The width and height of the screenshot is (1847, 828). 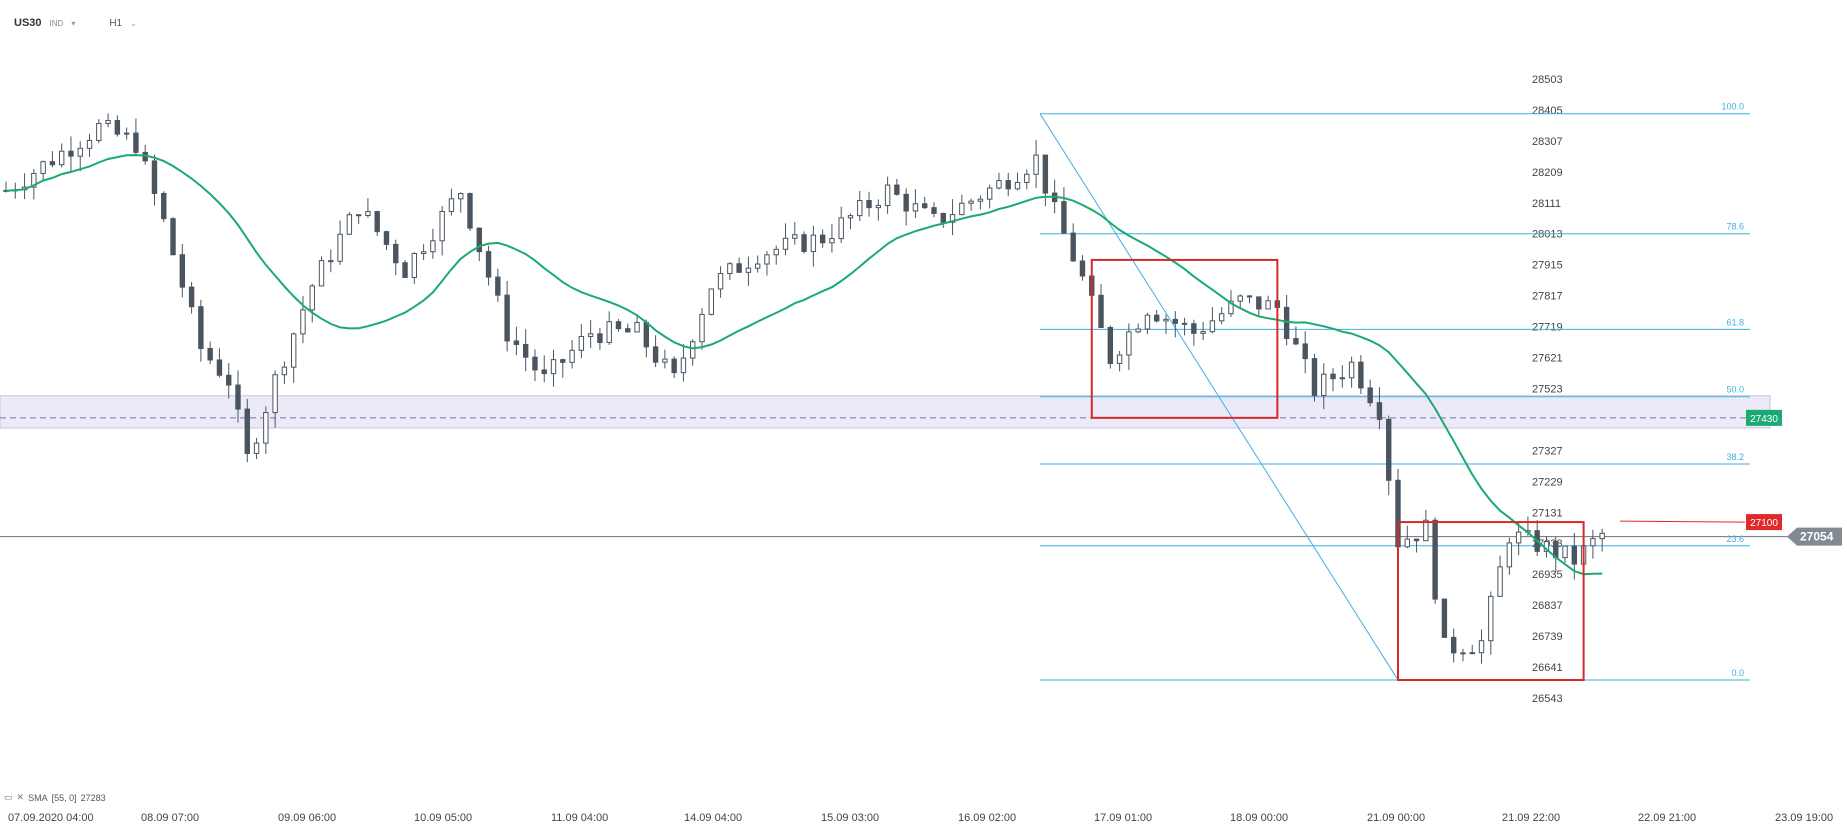 What do you see at coordinates (1547, 575) in the screenshot?
I see `y-tick-label: 26935` at bounding box center [1547, 575].